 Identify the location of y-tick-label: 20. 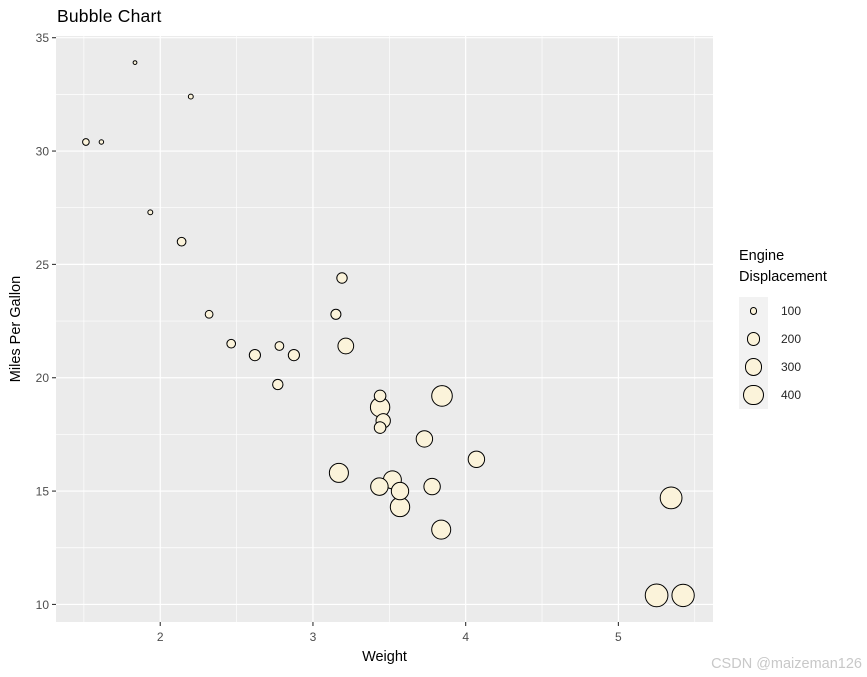
(43, 378).